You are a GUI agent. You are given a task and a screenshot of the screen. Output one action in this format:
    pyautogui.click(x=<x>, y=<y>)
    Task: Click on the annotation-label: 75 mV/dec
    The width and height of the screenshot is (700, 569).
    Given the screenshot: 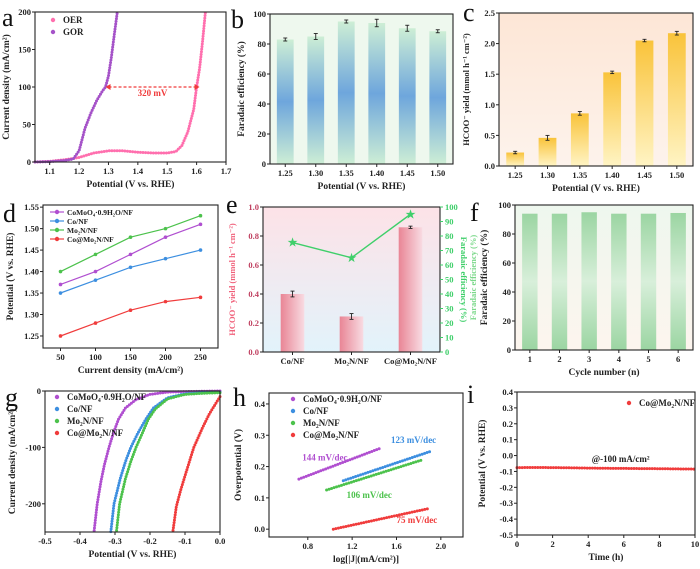 What is the action you would take?
    pyautogui.click(x=416, y=520)
    